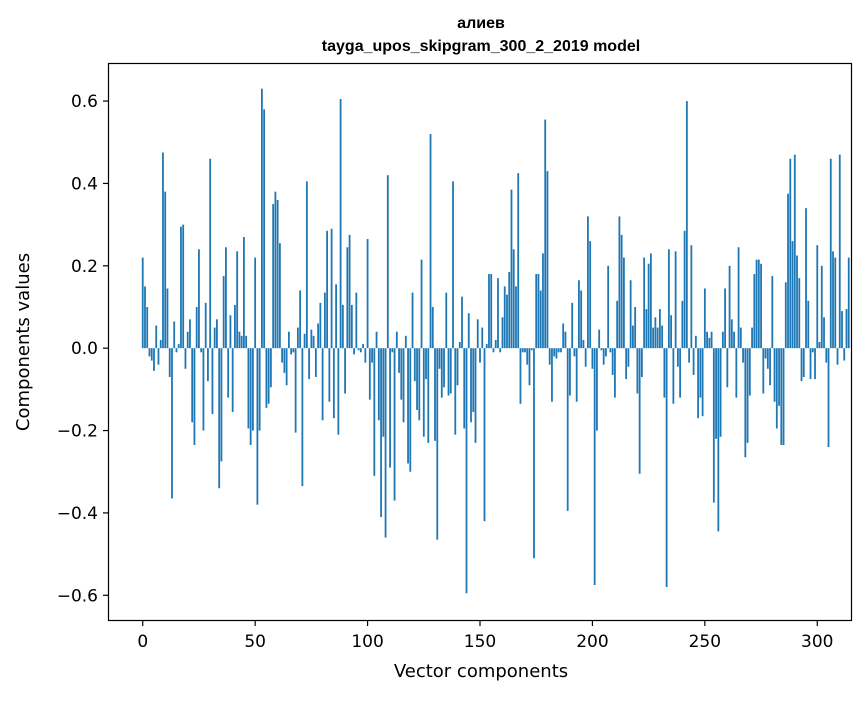 The image size is (867, 701). I want to click on y-axis-label: Components values, so click(23, 342).